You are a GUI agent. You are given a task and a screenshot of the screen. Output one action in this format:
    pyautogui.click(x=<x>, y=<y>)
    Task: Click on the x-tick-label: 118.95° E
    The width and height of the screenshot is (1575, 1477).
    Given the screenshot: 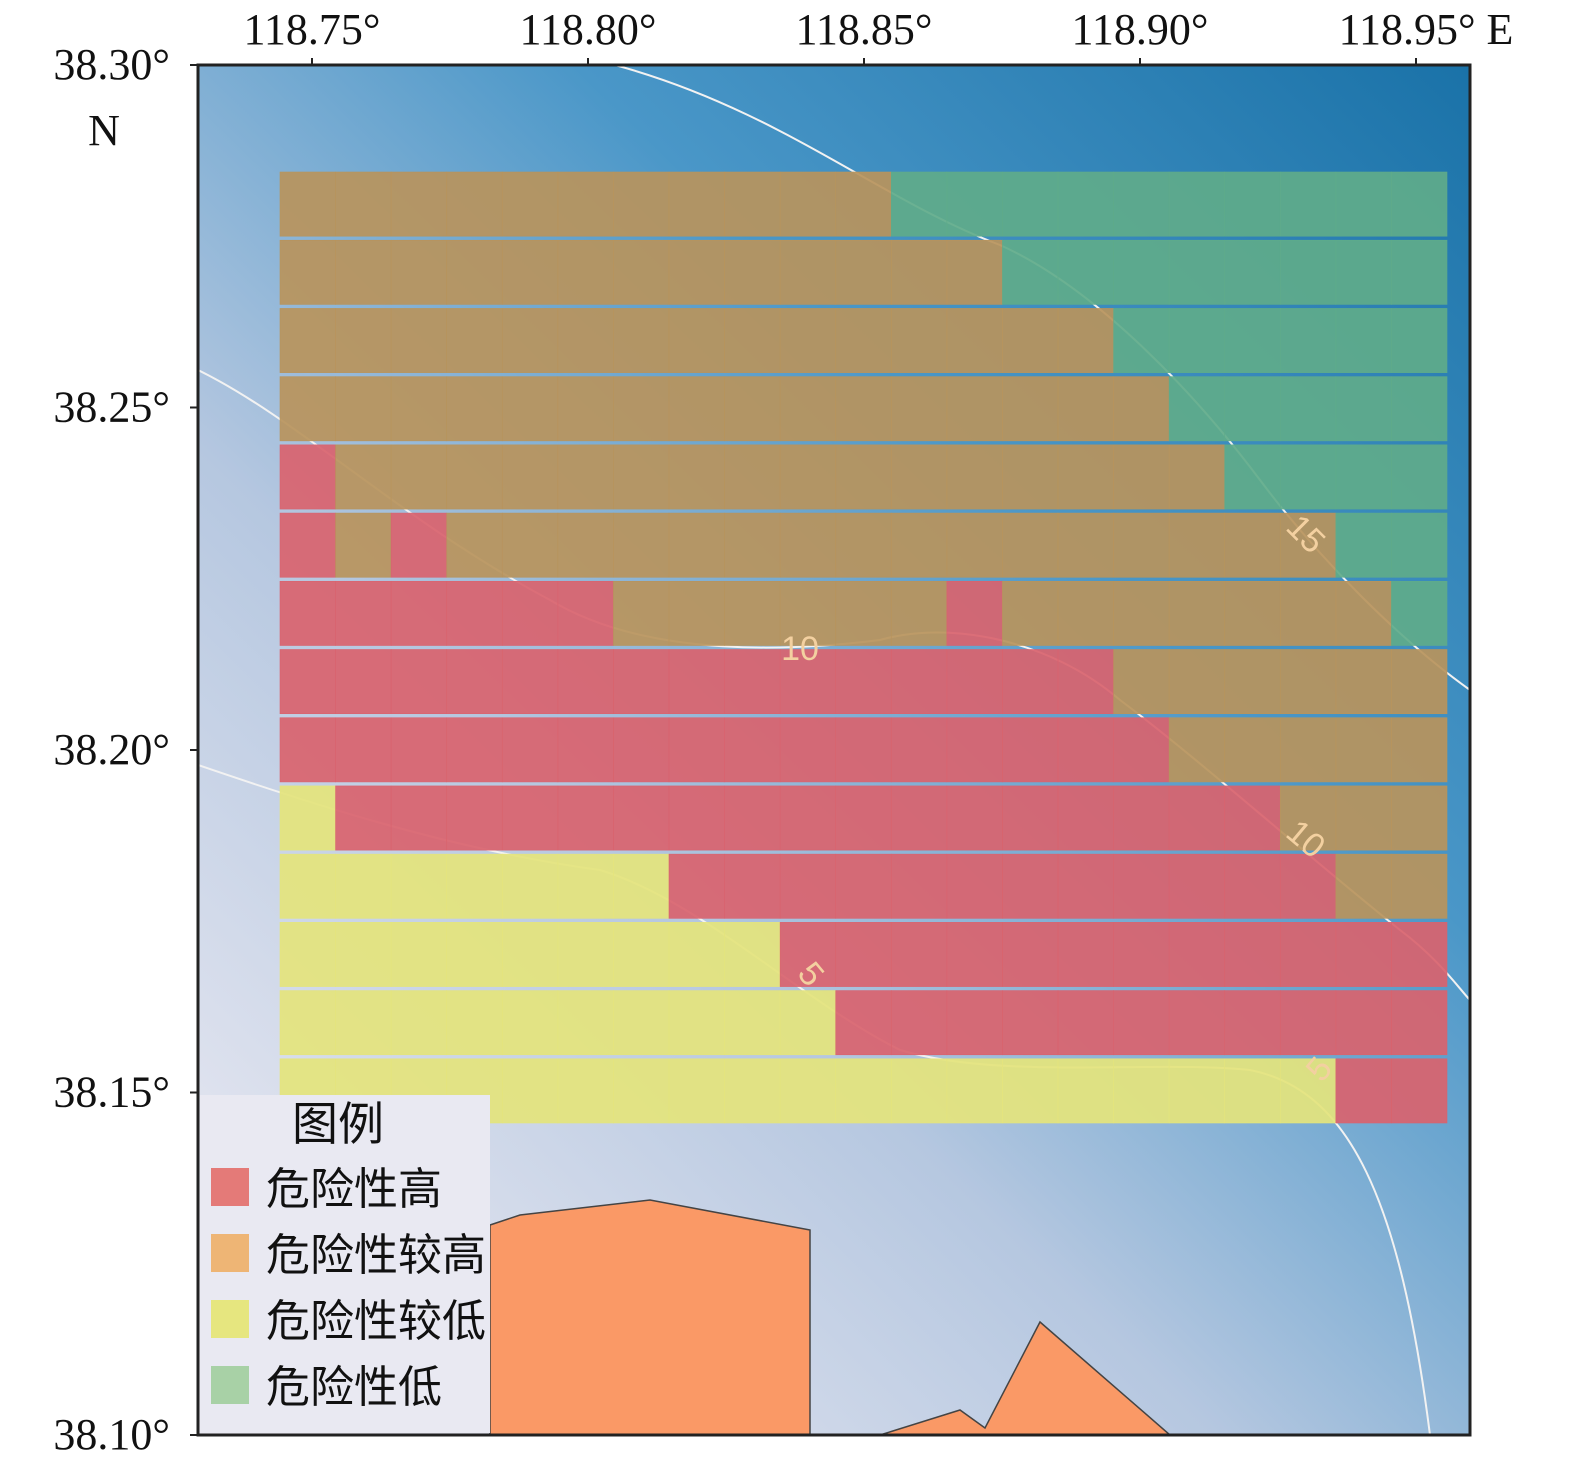 What is the action you would take?
    pyautogui.click(x=1426, y=29)
    